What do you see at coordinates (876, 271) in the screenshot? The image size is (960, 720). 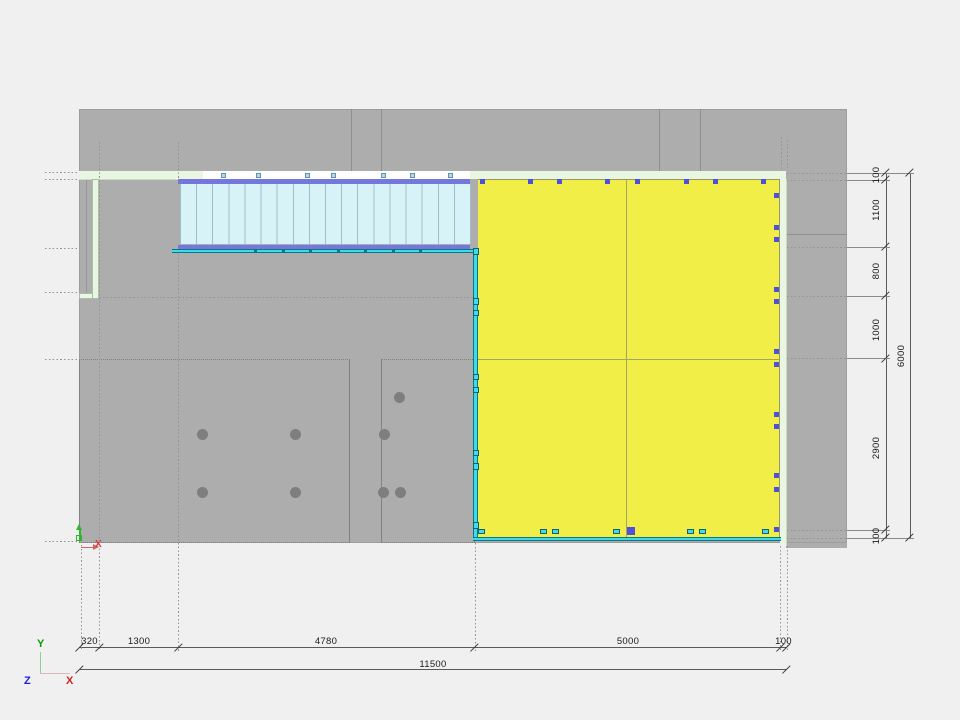 I see `dimension-label: 800` at bounding box center [876, 271].